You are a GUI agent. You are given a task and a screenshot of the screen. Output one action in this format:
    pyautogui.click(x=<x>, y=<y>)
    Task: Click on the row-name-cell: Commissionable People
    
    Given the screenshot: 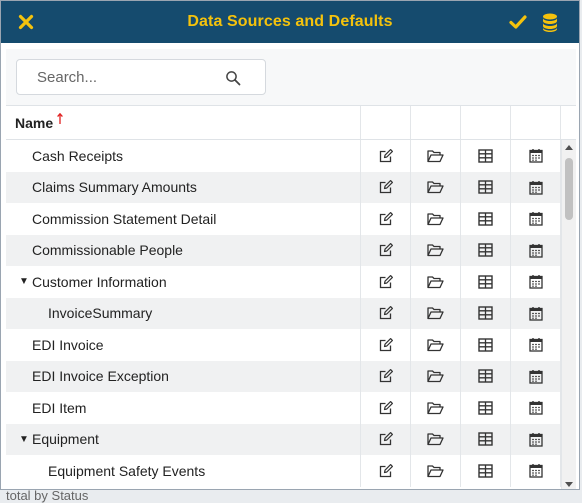 What is the action you would take?
    pyautogui.click(x=183, y=250)
    